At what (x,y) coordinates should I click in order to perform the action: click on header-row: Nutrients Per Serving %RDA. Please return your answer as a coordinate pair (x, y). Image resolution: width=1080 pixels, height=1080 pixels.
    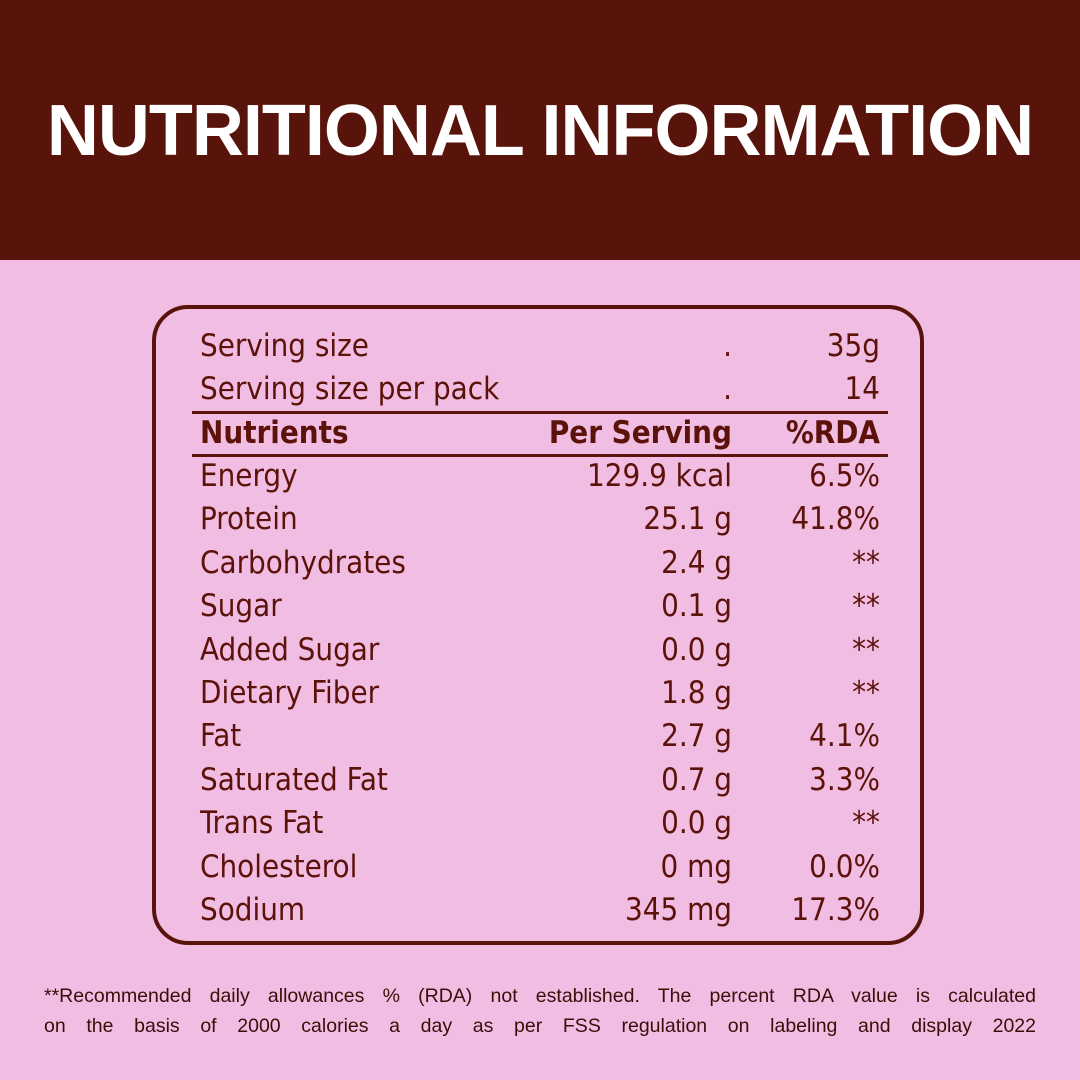
    Looking at the image, I should click on (540, 433).